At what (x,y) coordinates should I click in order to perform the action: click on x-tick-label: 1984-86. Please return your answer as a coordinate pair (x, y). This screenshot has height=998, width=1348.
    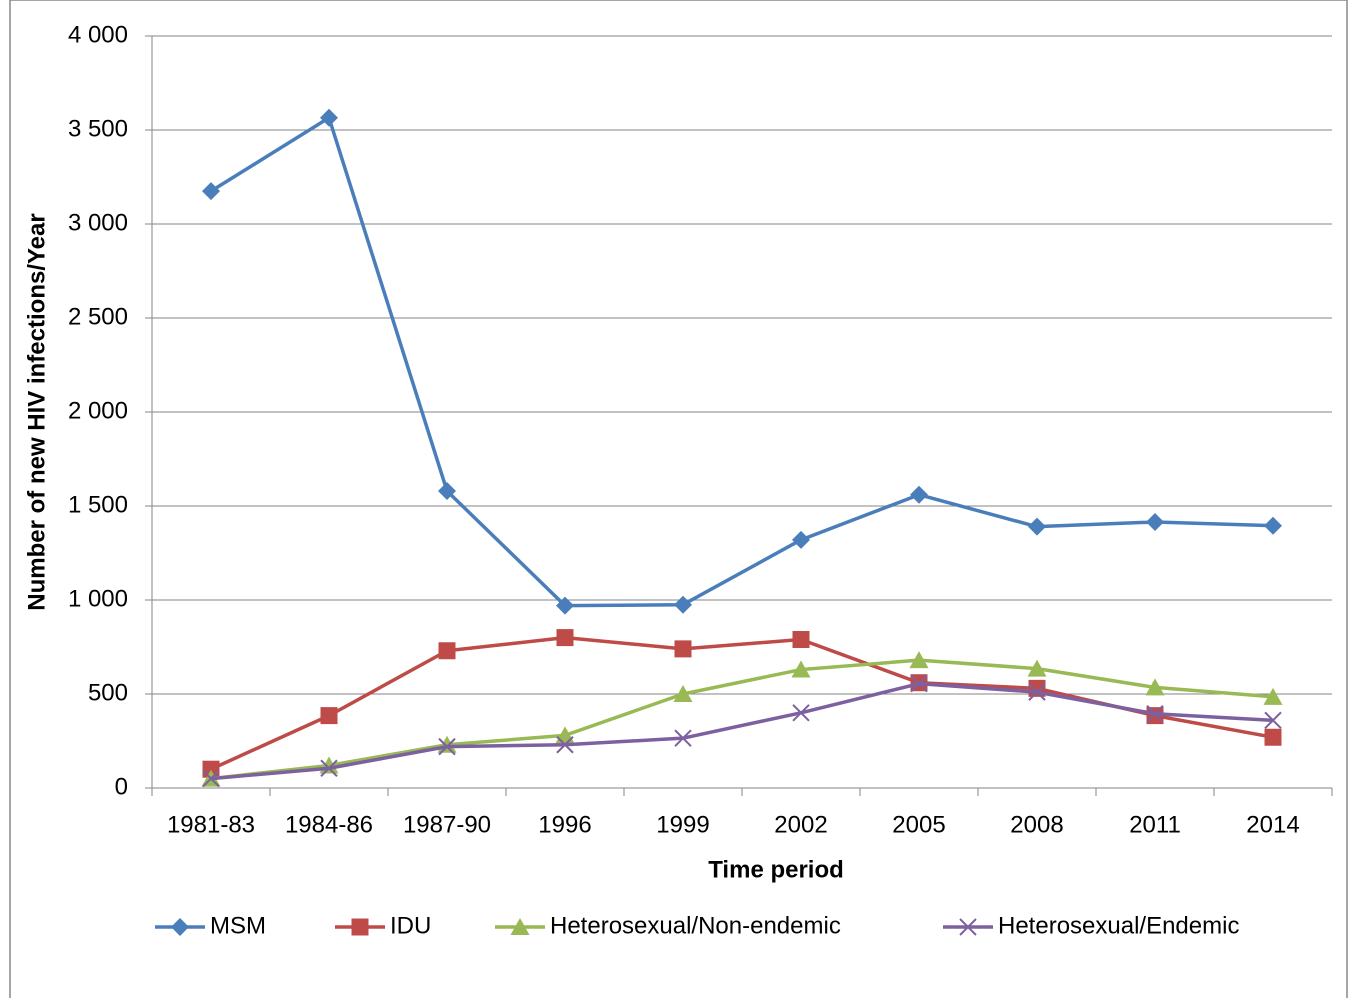
    Looking at the image, I should click on (329, 824).